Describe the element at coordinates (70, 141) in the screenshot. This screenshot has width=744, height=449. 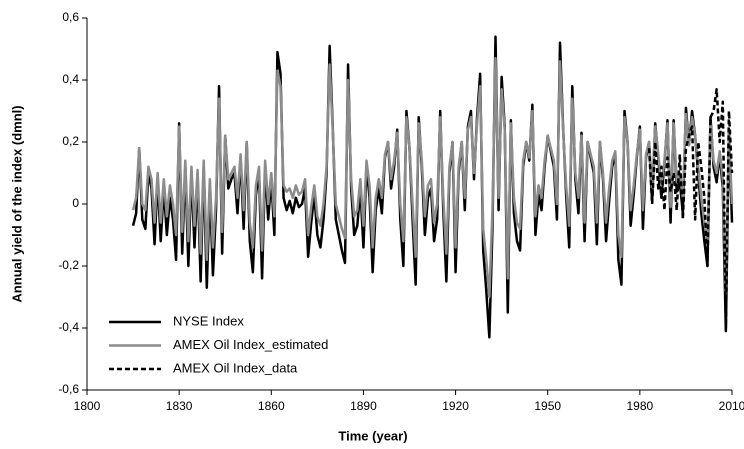
I see `y-tick-label: 0,2` at that location.